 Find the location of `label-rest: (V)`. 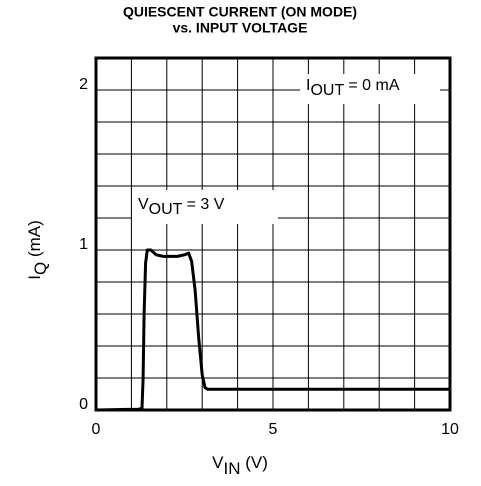

label-rest: (V) is located at coordinates (253, 462).